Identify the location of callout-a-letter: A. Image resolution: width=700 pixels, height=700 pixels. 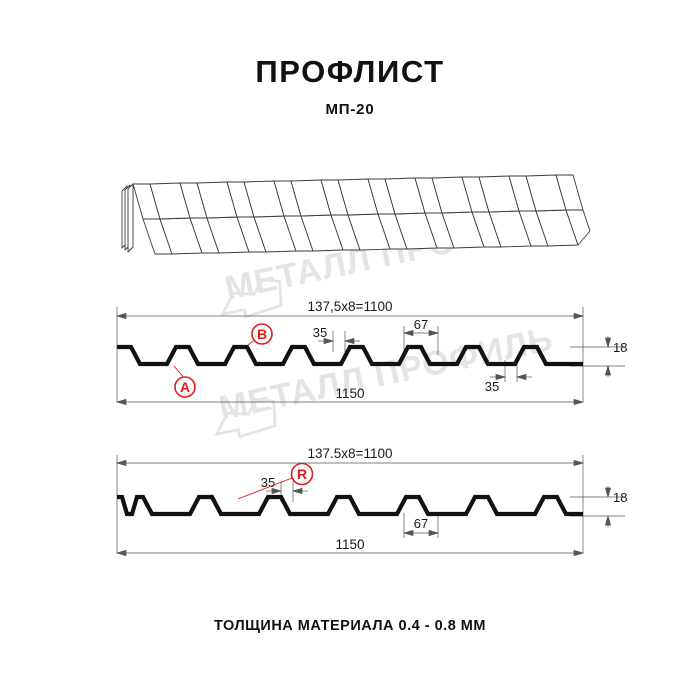
(185, 387).